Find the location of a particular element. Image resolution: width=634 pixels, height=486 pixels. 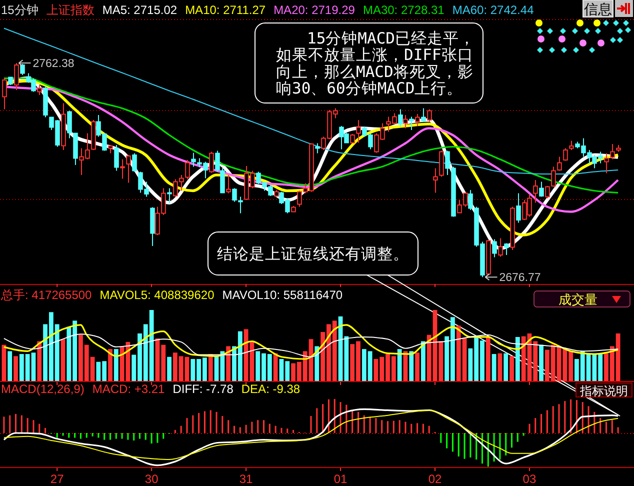

x-tick-label: 01 is located at coordinates (341, 479).